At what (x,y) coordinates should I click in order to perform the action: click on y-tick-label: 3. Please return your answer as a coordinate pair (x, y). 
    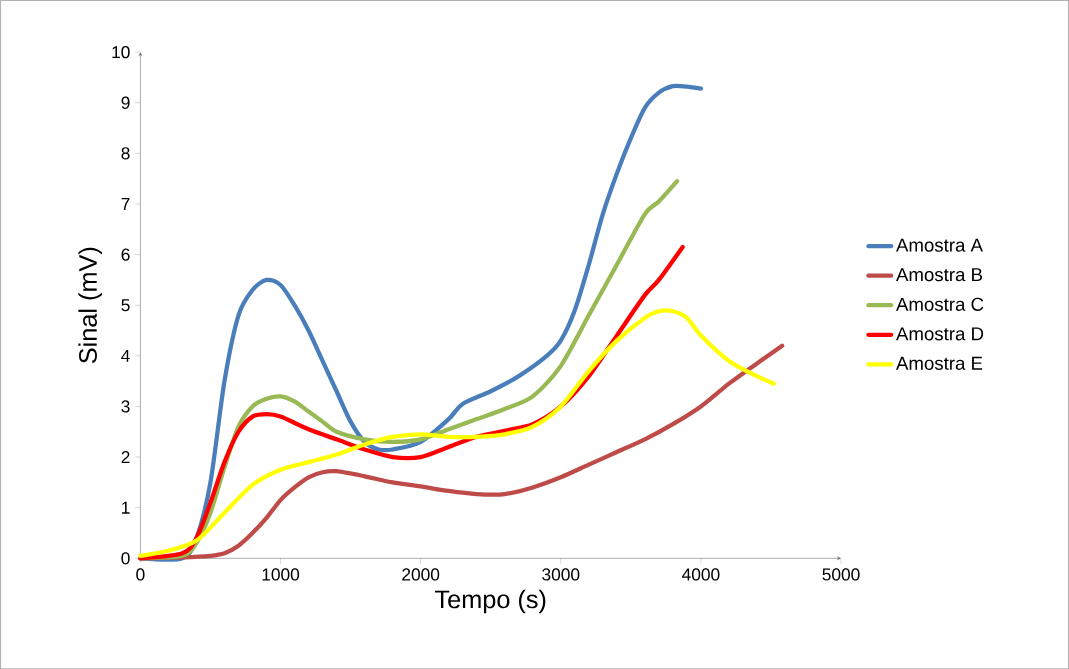
    Looking at the image, I should click on (125, 406).